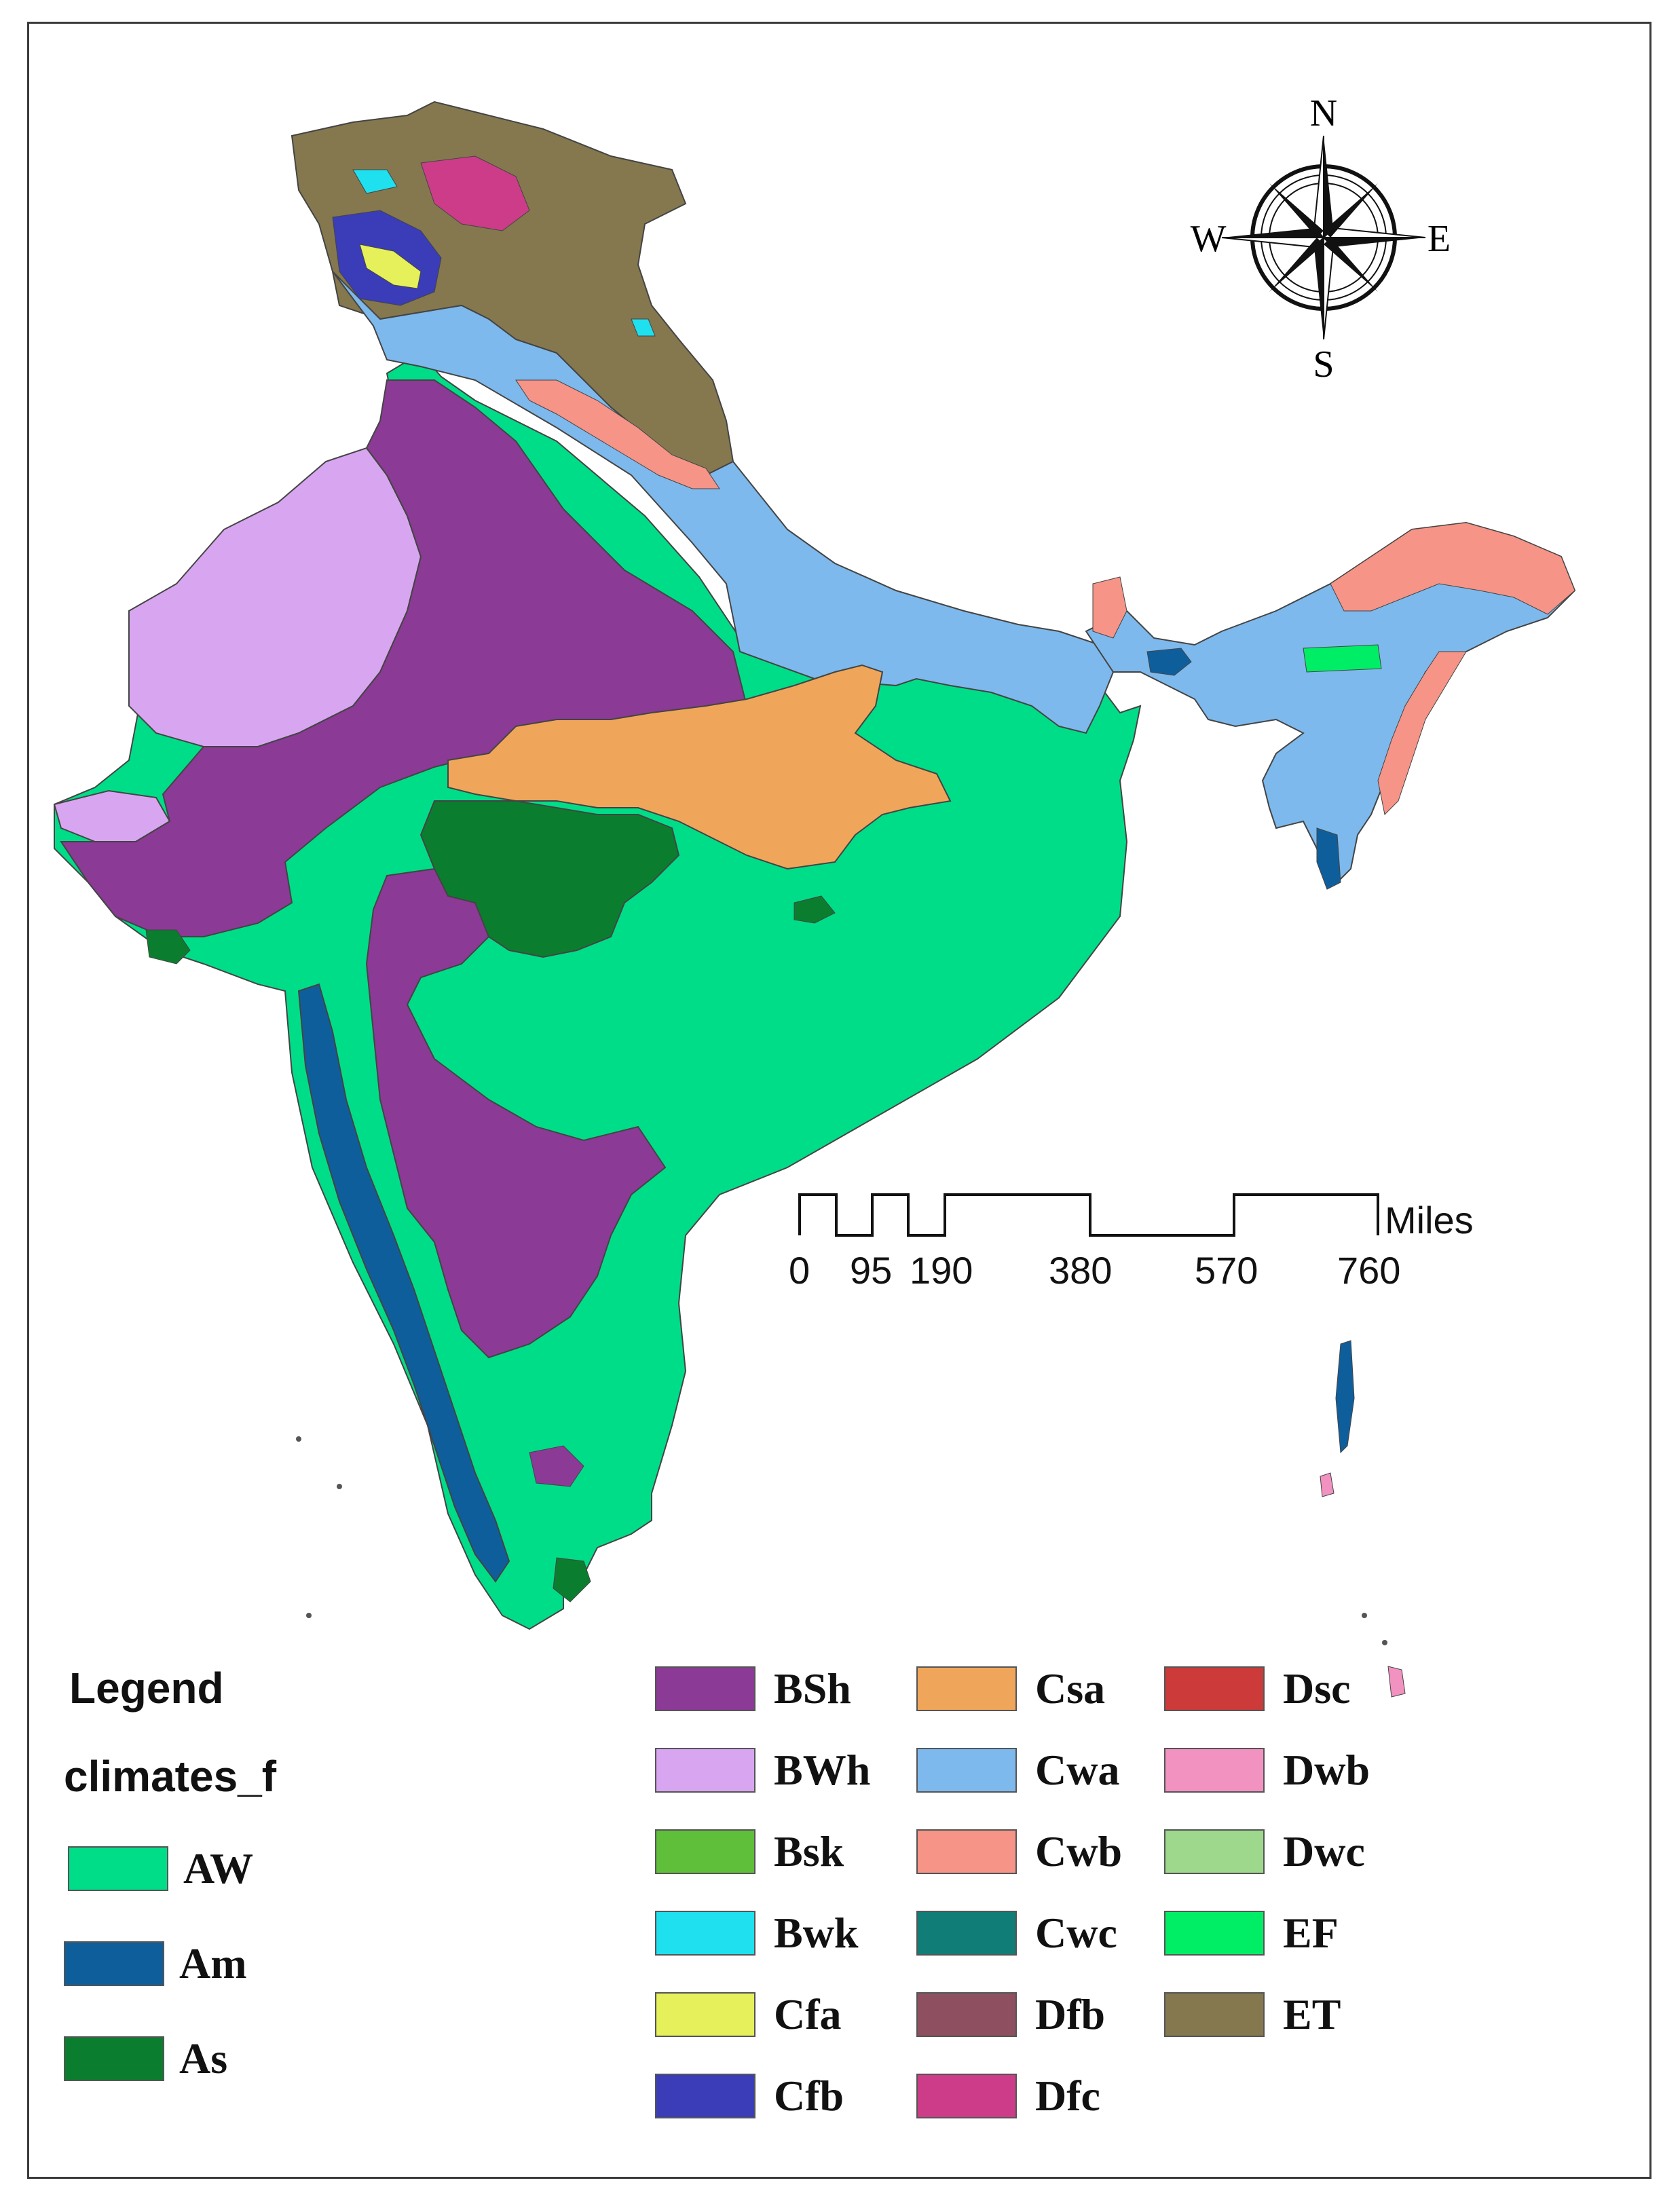  Describe the element at coordinates (549, 879) in the screenshot. I see `central-as-region` at that location.